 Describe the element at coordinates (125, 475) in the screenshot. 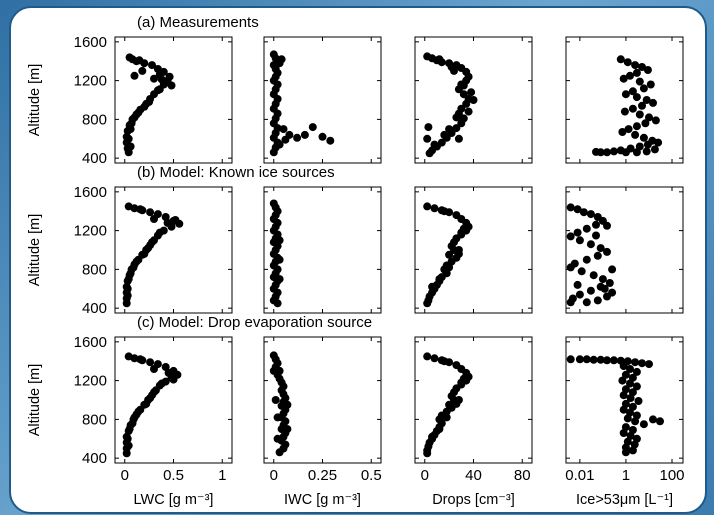

I see `x-tick-label: 0` at that location.